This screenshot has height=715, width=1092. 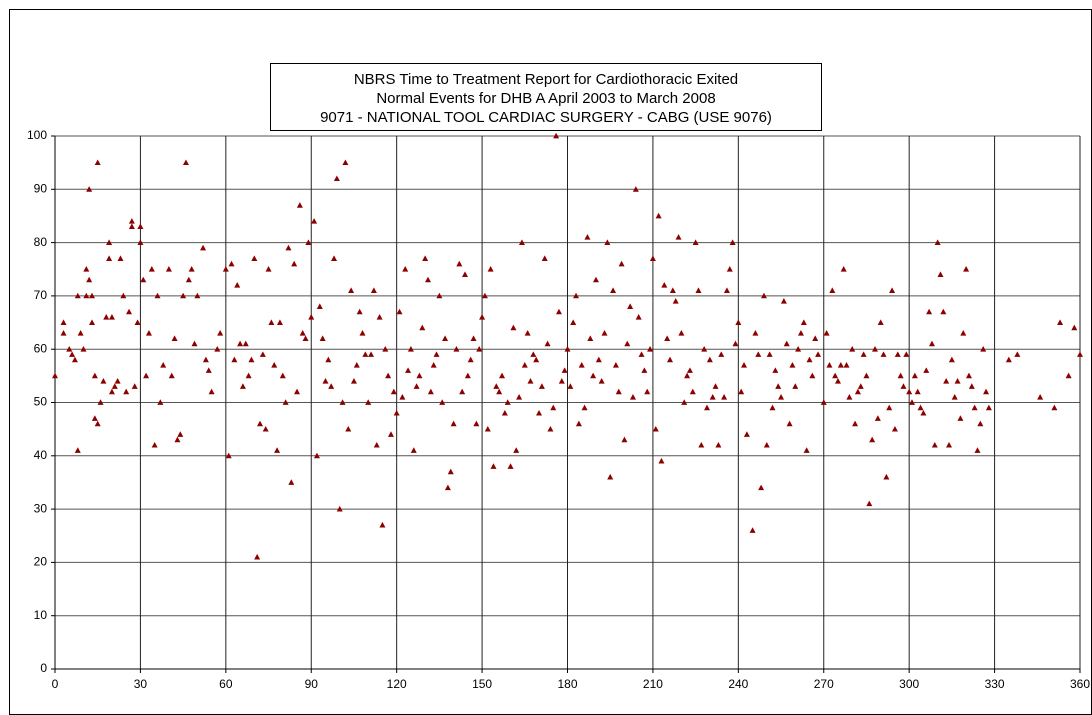 What do you see at coordinates (55, 684) in the screenshot?
I see `x-tick-label: 0` at bounding box center [55, 684].